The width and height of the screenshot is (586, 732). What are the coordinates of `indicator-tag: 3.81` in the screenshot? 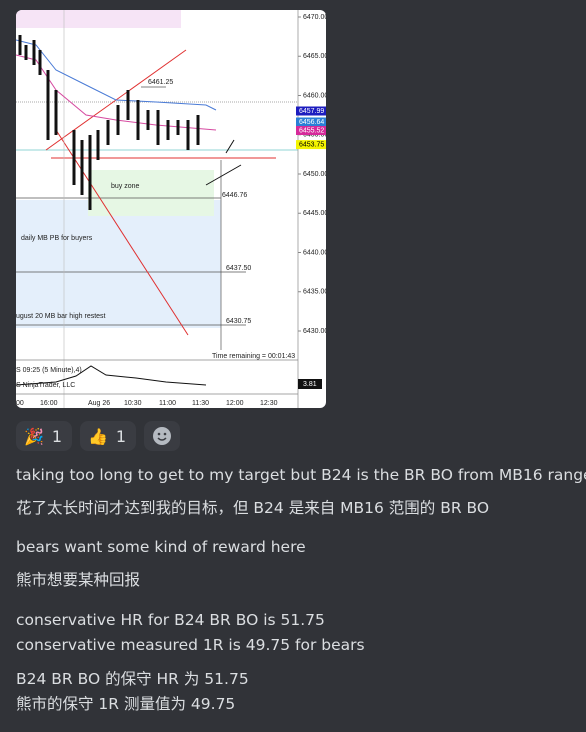 It's located at (310, 384).